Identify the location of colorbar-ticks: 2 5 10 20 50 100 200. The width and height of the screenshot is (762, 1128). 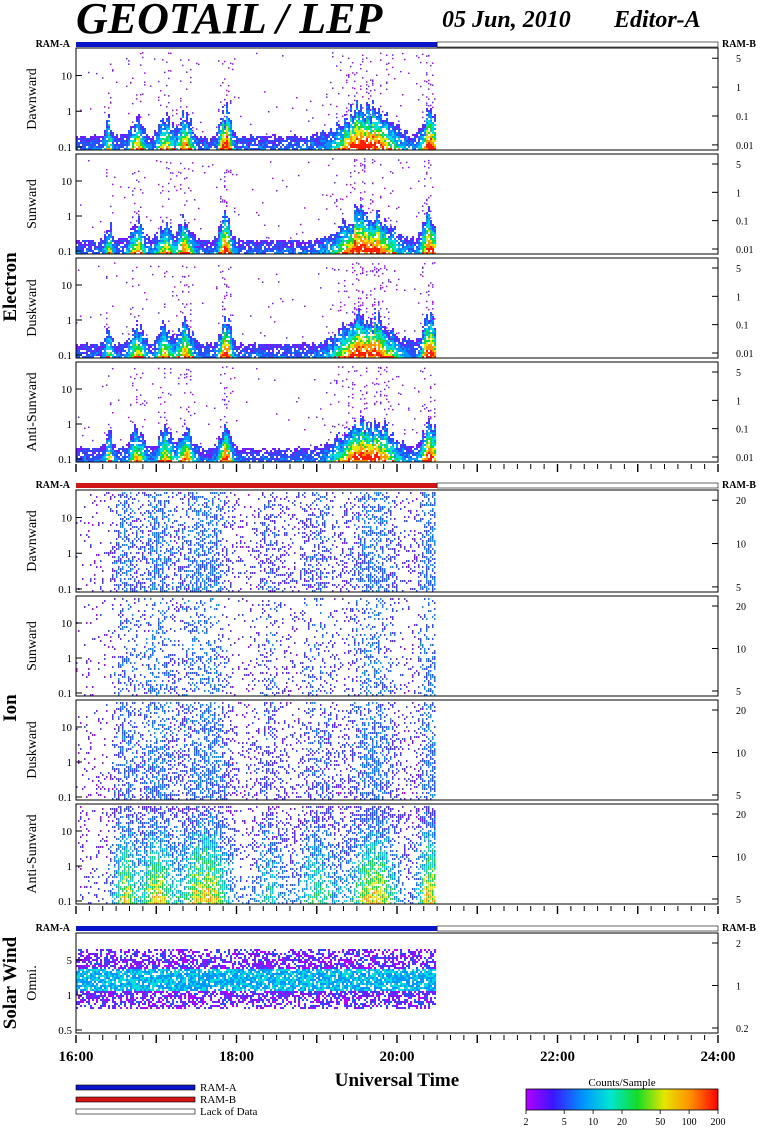
(625, 1119).